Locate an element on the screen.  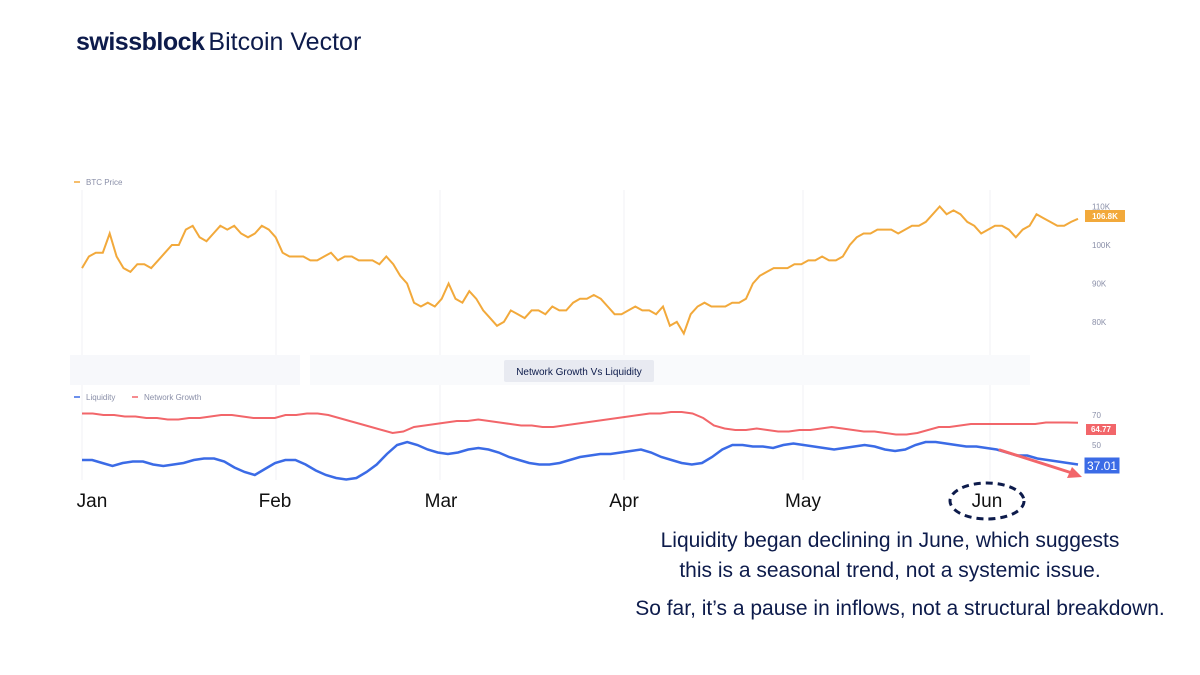
legend-network-label: Network Growth is located at coordinates (172, 397).